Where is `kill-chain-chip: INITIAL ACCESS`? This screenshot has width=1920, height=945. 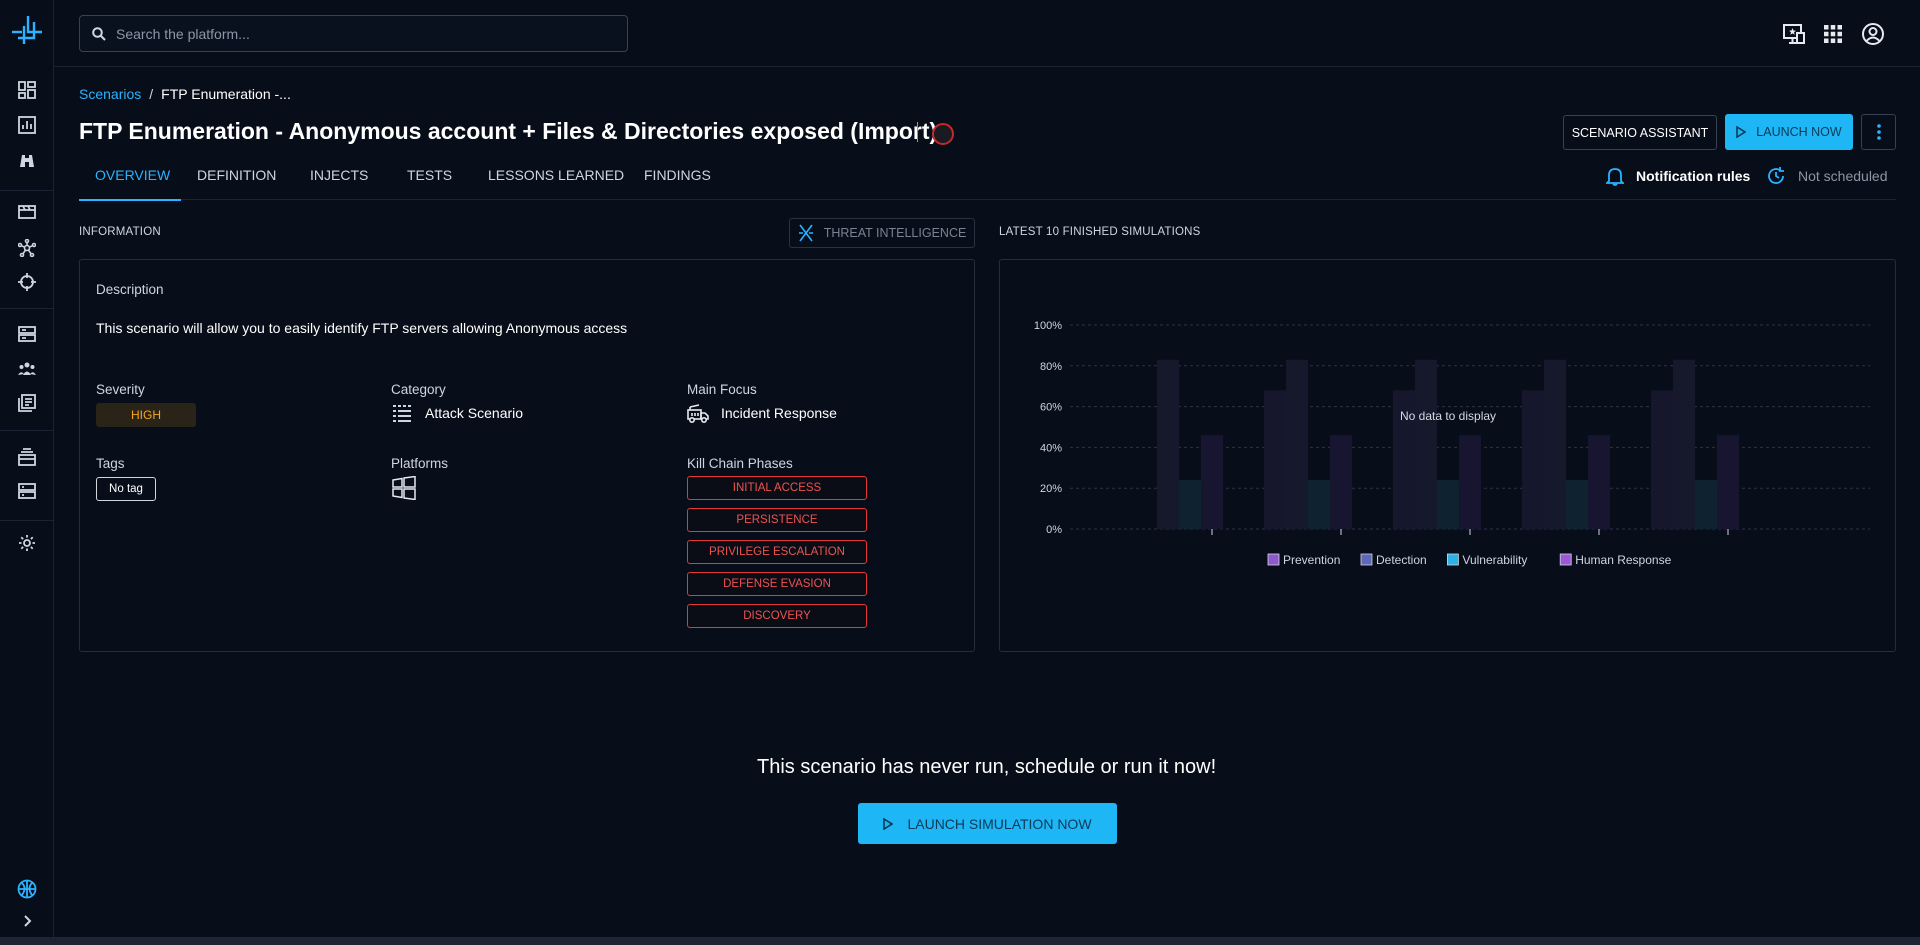 kill-chain-chip: INITIAL ACCESS is located at coordinates (777, 488).